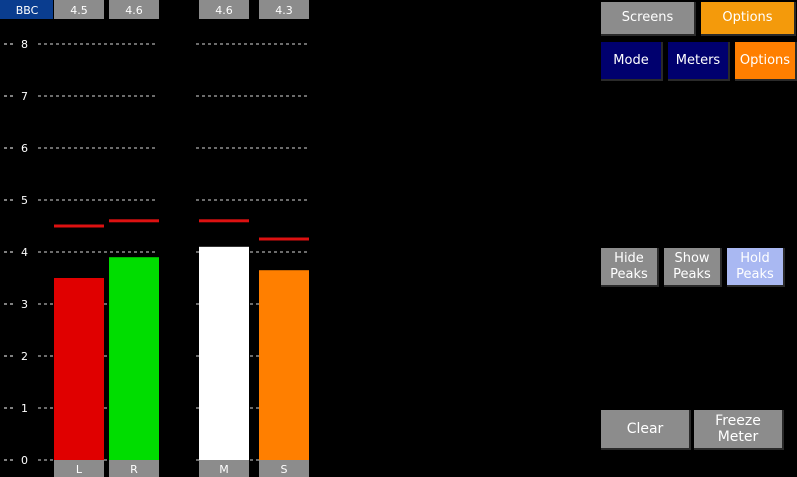  Describe the element at coordinates (24, 200) in the screenshot. I see `y-tick-label: 5` at that location.